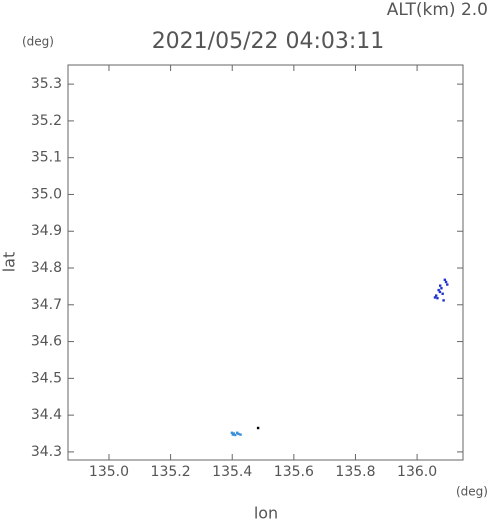 This screenshot has width=491, height=525. I want to click on x-tick-label: 135.8, so click(355, 472).